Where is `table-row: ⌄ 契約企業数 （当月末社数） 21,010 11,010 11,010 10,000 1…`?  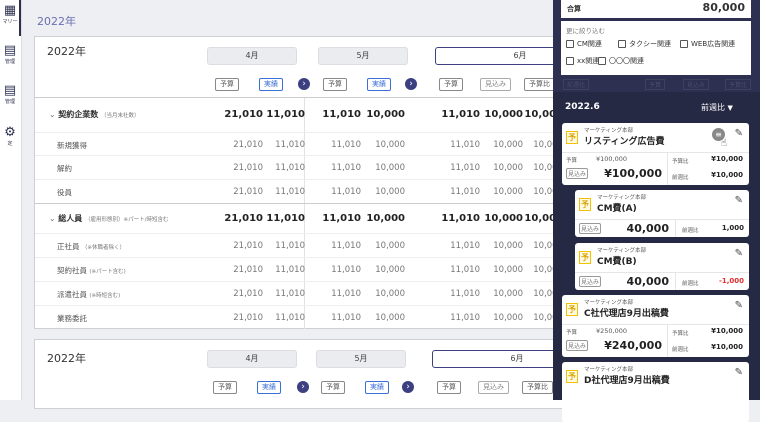 table-row: ⌄ 契約企業数 （当月末社数） 21,010 11,010 11,010 10,000 1… is located at coordinates (300, 114).